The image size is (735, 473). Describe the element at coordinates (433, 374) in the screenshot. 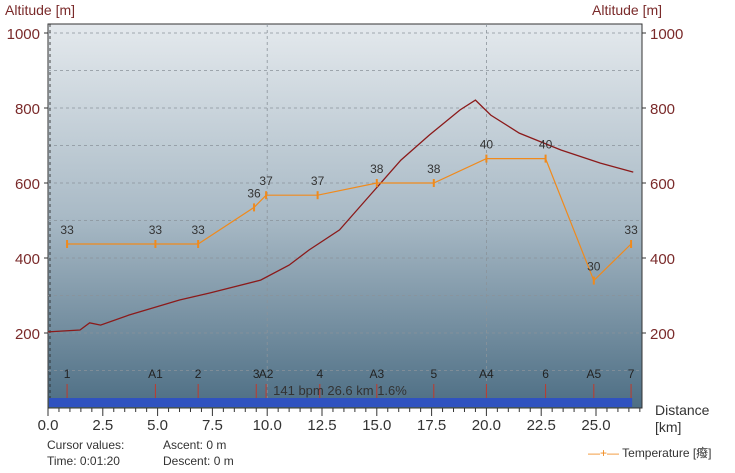

I see `lap-marker-label: 5` at that location.